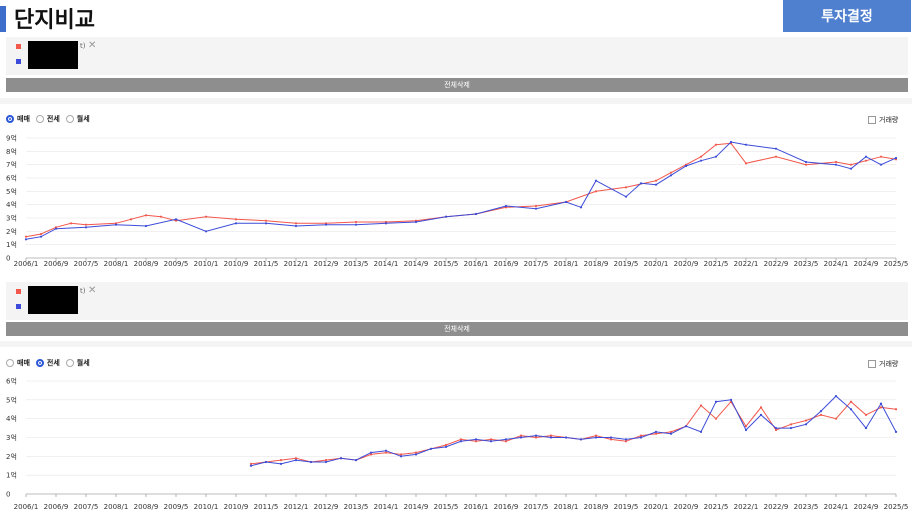 The image size is (912, 513). Describe the element at coordinates (92, 45) in the screenshot. I see `close-icon` at that location.